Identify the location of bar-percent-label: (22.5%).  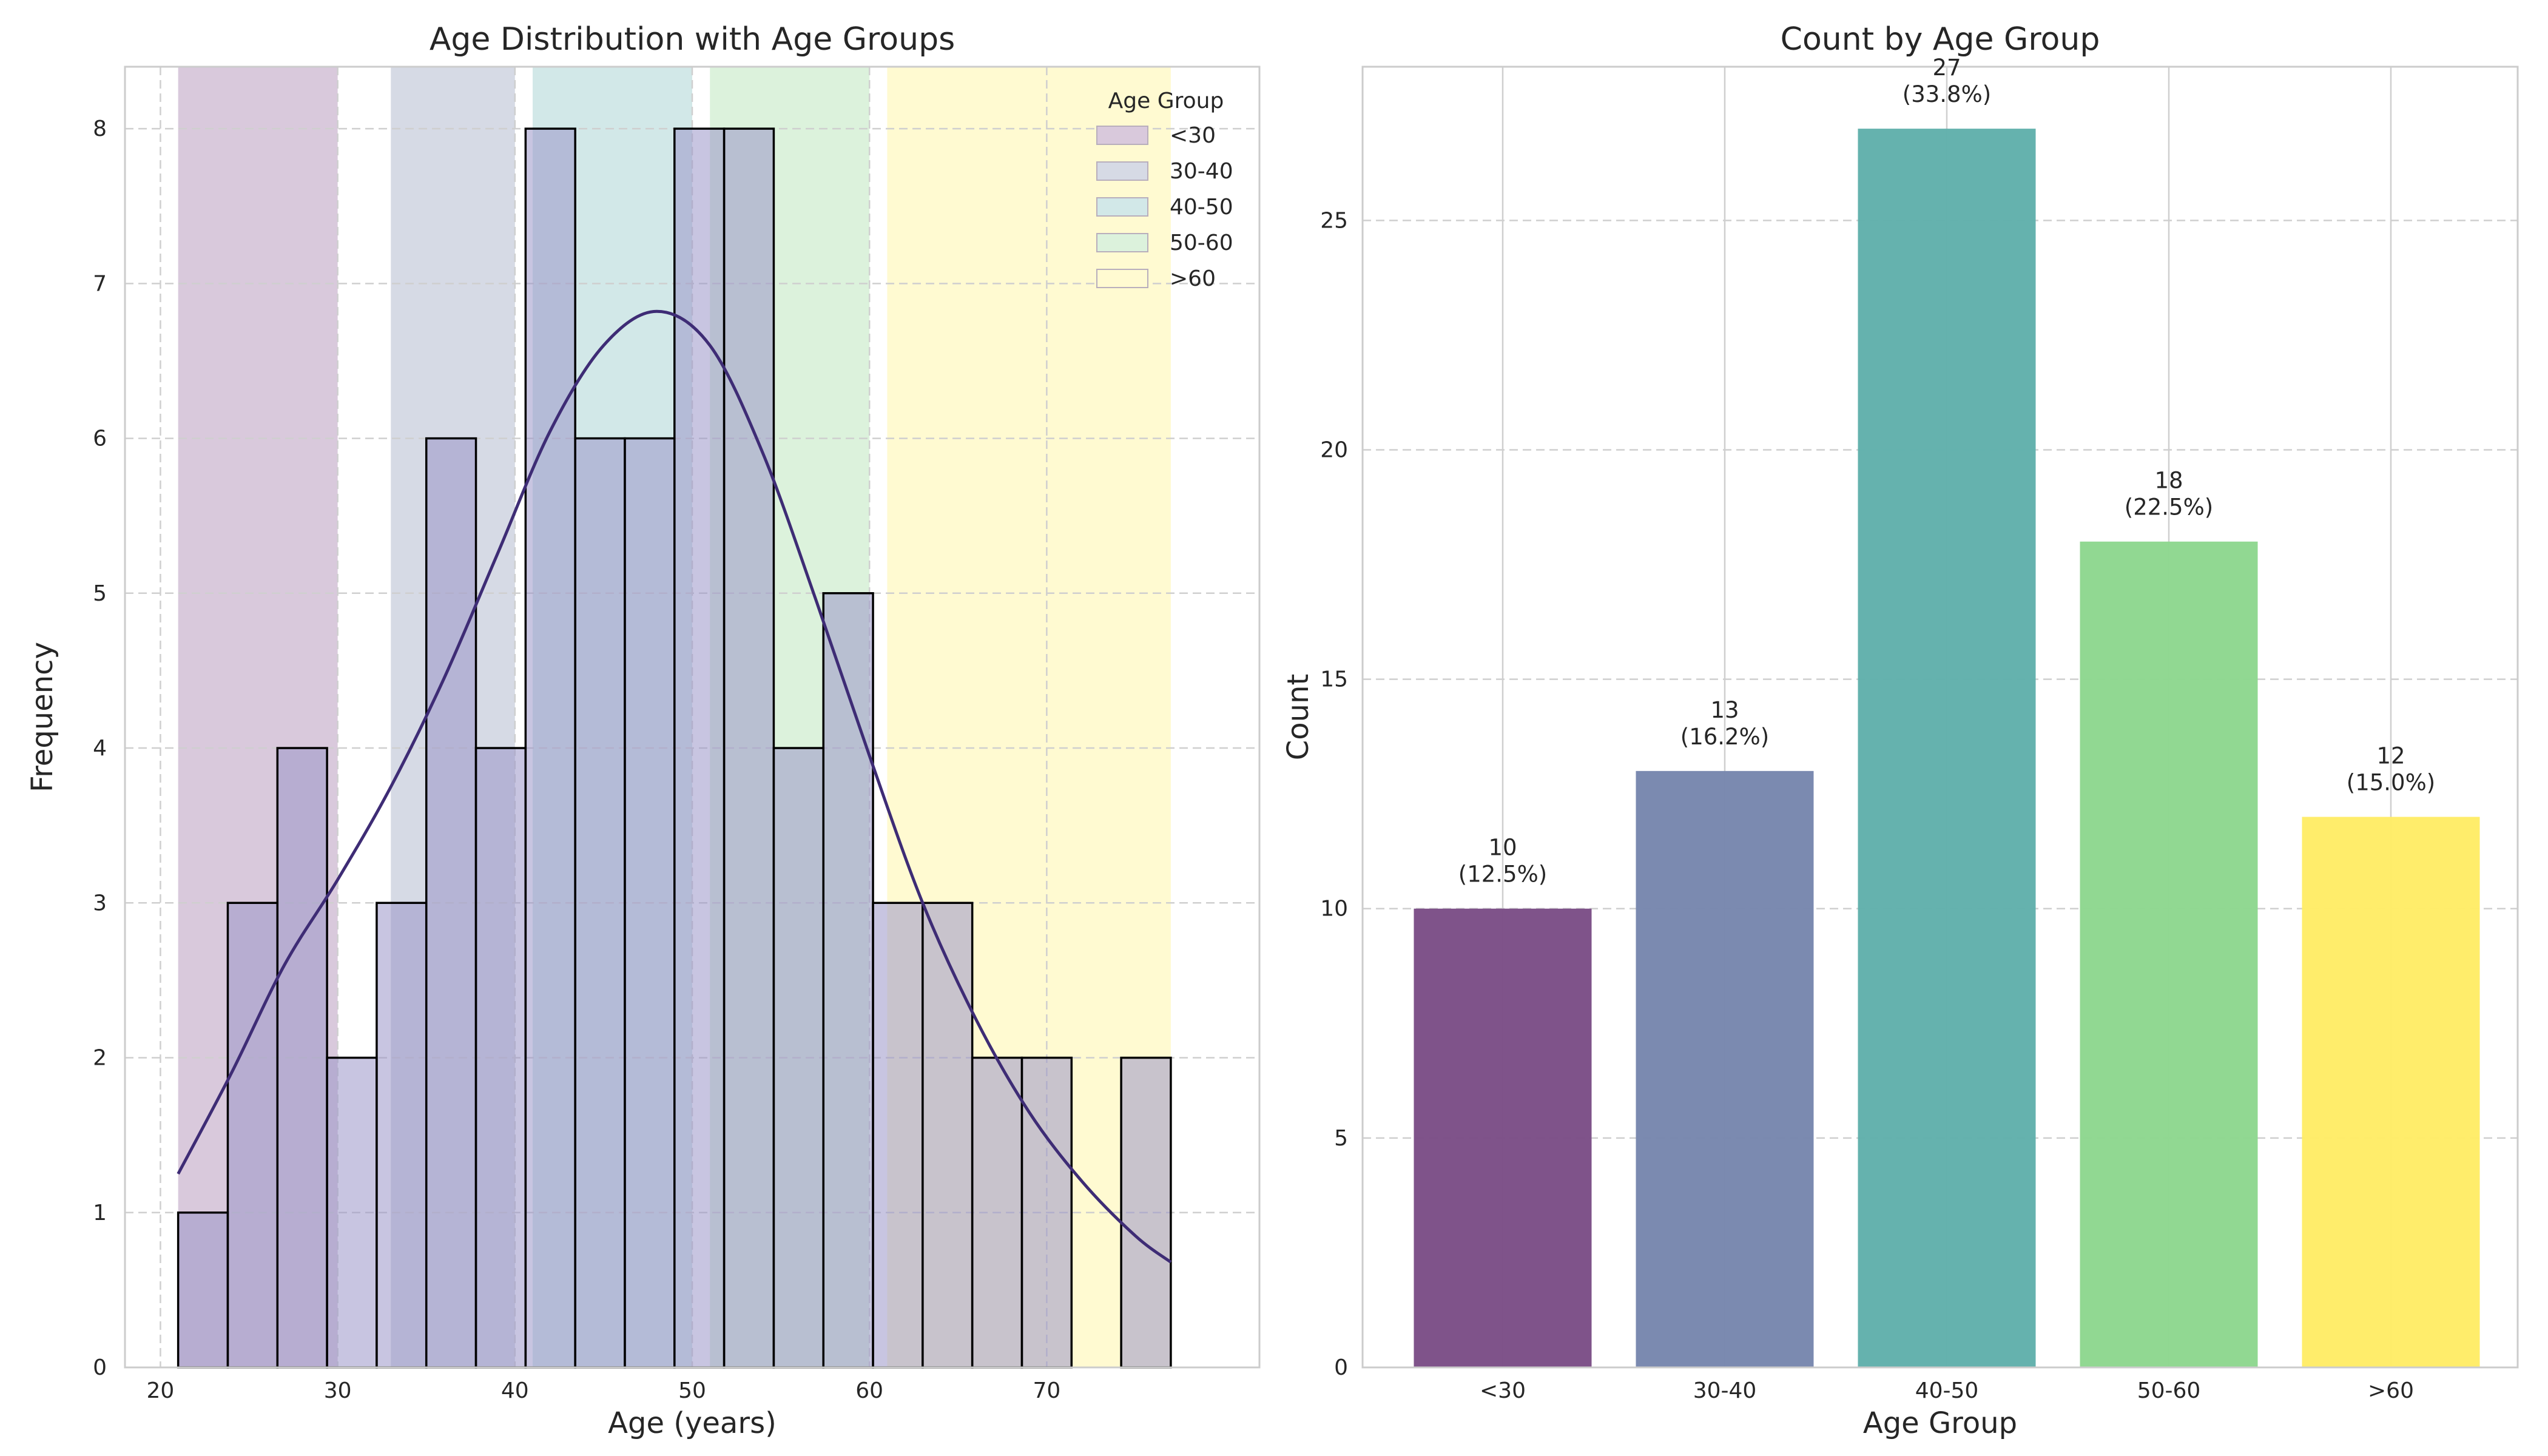
(2169, 507).